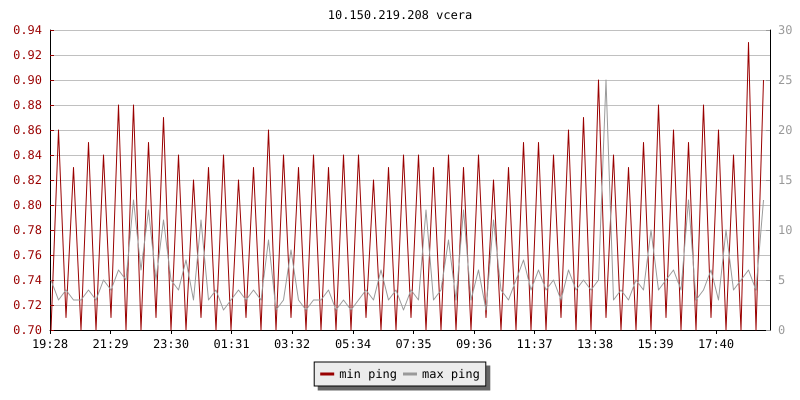 The width and height of the screenshot is (800, 400). I want to click on y-tick-label: 0.88, so click(27, 105).